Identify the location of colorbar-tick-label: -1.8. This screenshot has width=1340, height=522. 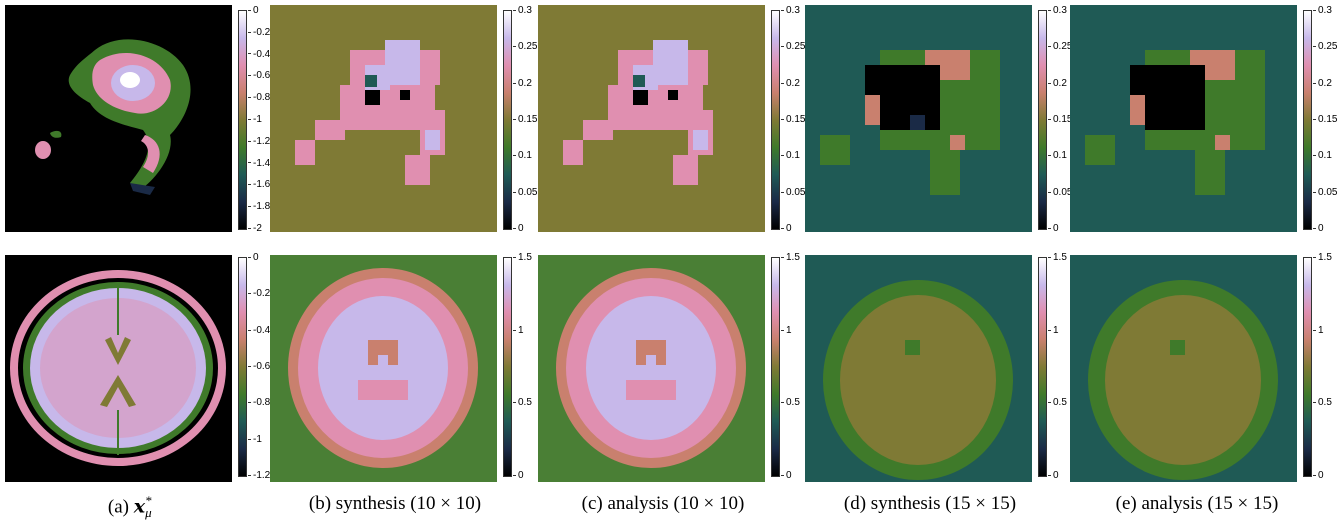
(259, 207).